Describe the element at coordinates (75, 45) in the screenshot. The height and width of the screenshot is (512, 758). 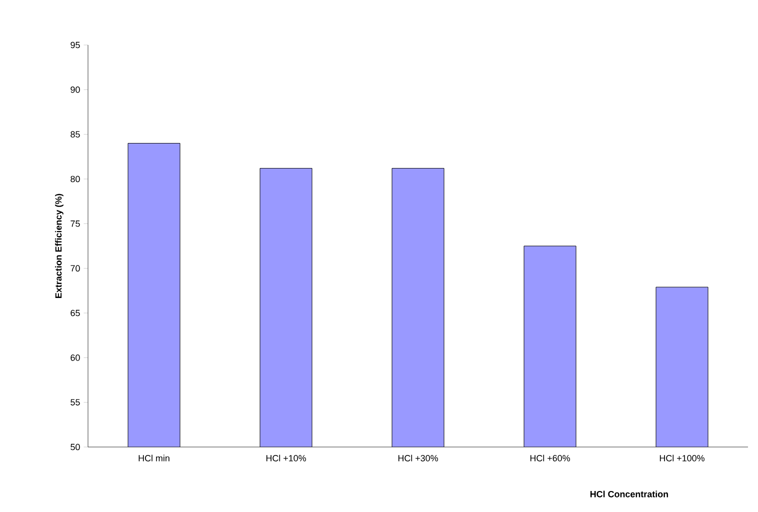
I see `y-tick-label: 95` at that location.